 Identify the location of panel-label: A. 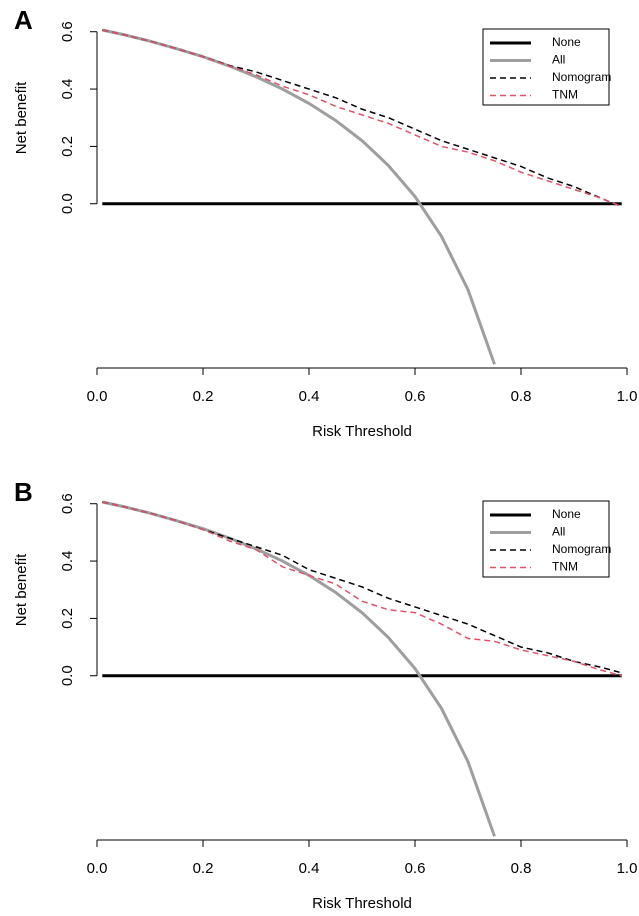
(23, 20).